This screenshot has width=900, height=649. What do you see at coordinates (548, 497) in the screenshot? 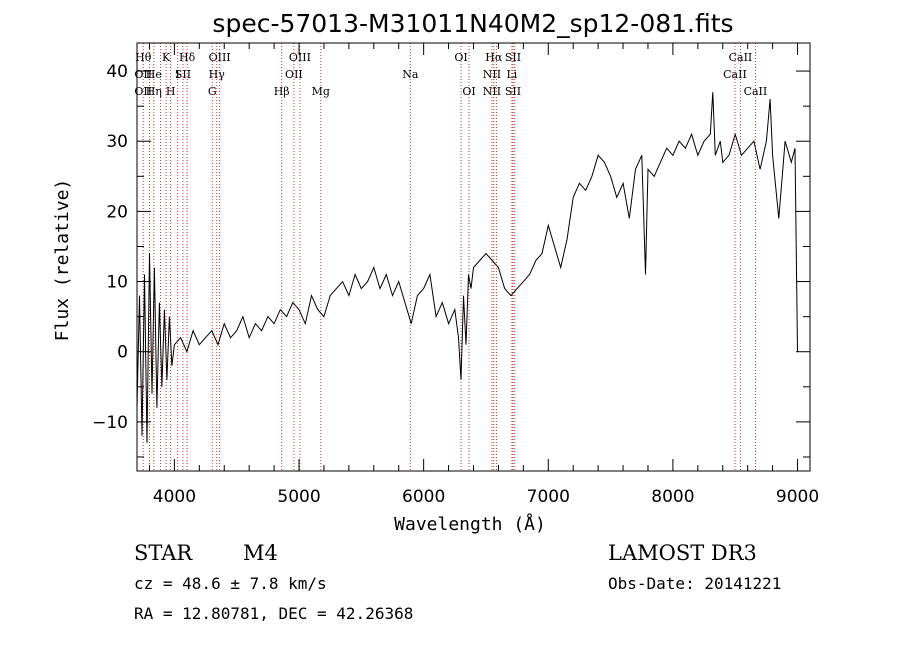
I see `x-tick-label-3: 7000` at bounding box center [548, 497].